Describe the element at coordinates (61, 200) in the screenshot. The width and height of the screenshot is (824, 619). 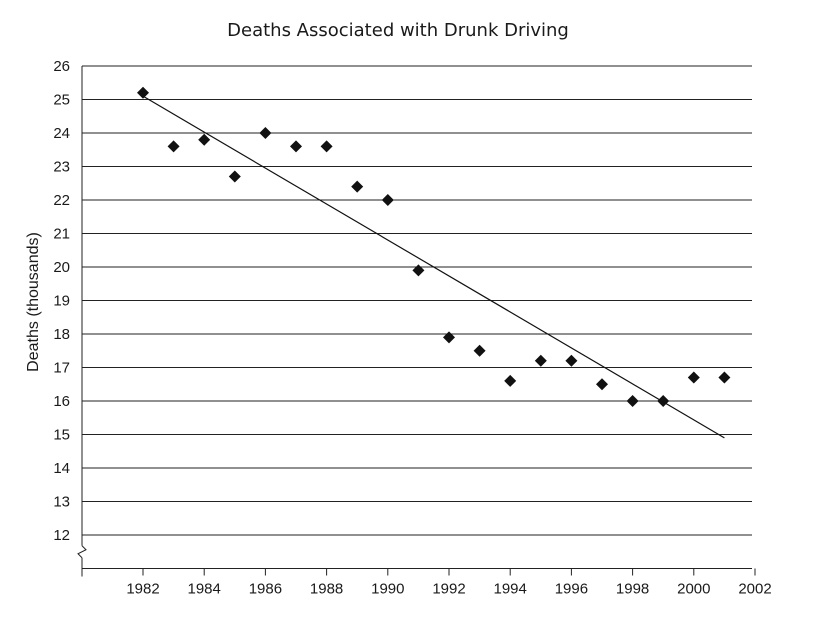
I see `y-tick-label: 22` at that location.